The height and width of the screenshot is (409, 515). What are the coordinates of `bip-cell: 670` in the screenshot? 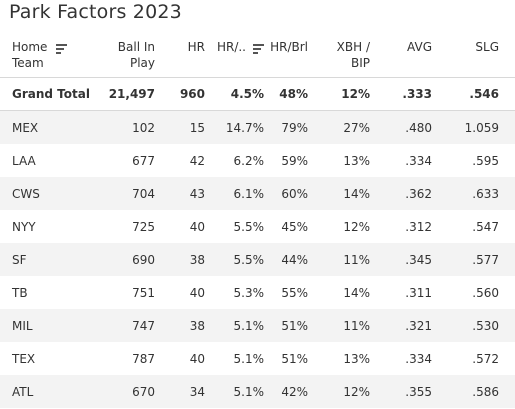 It's located at (121, 391).